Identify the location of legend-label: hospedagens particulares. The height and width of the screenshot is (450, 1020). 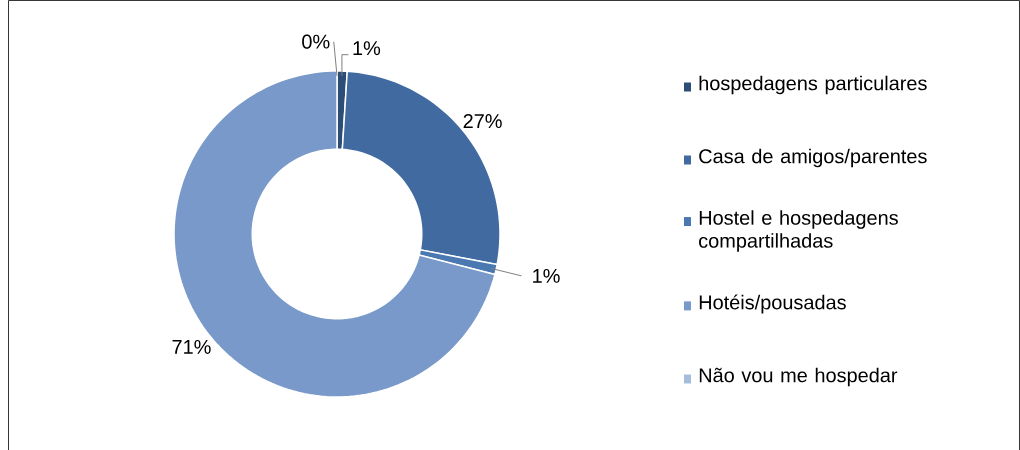
(813, 85).